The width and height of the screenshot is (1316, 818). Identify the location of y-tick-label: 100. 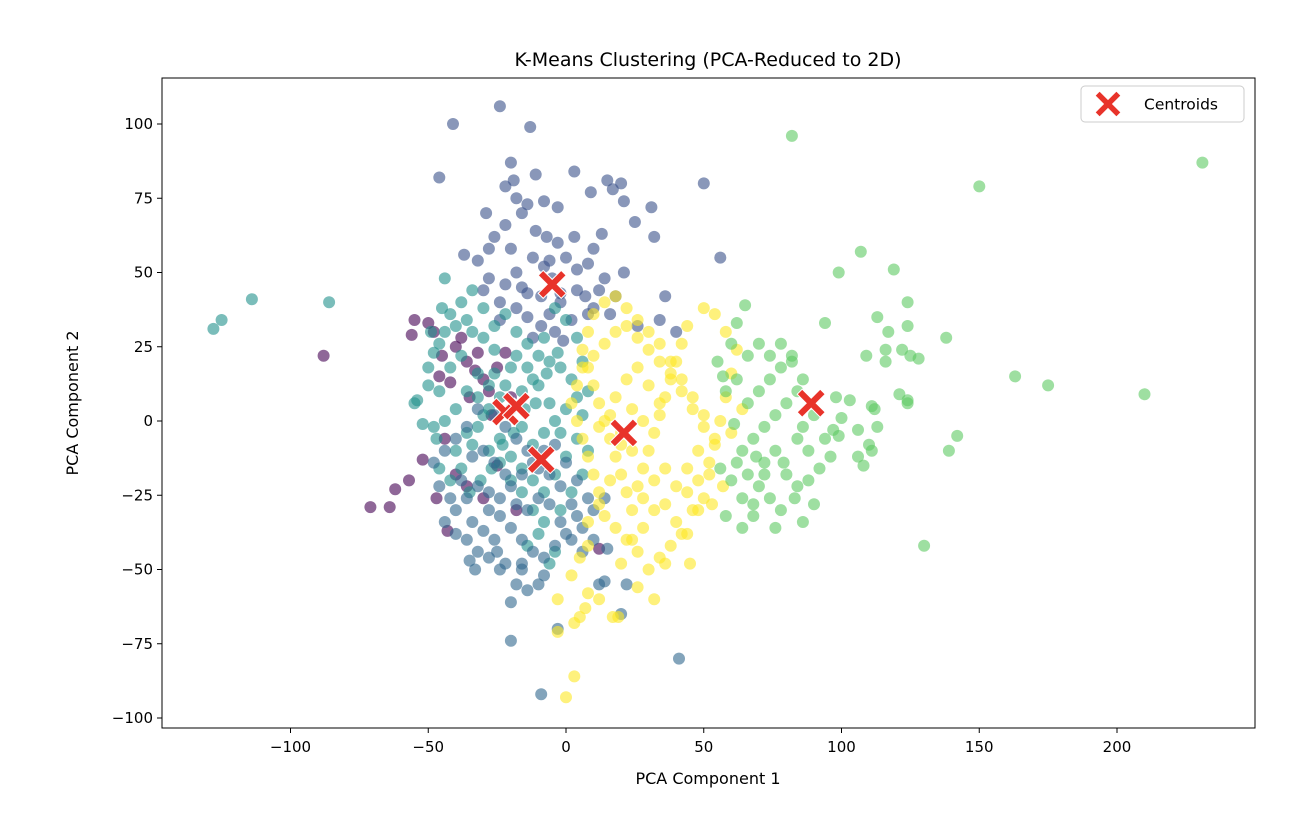
(138, 124).